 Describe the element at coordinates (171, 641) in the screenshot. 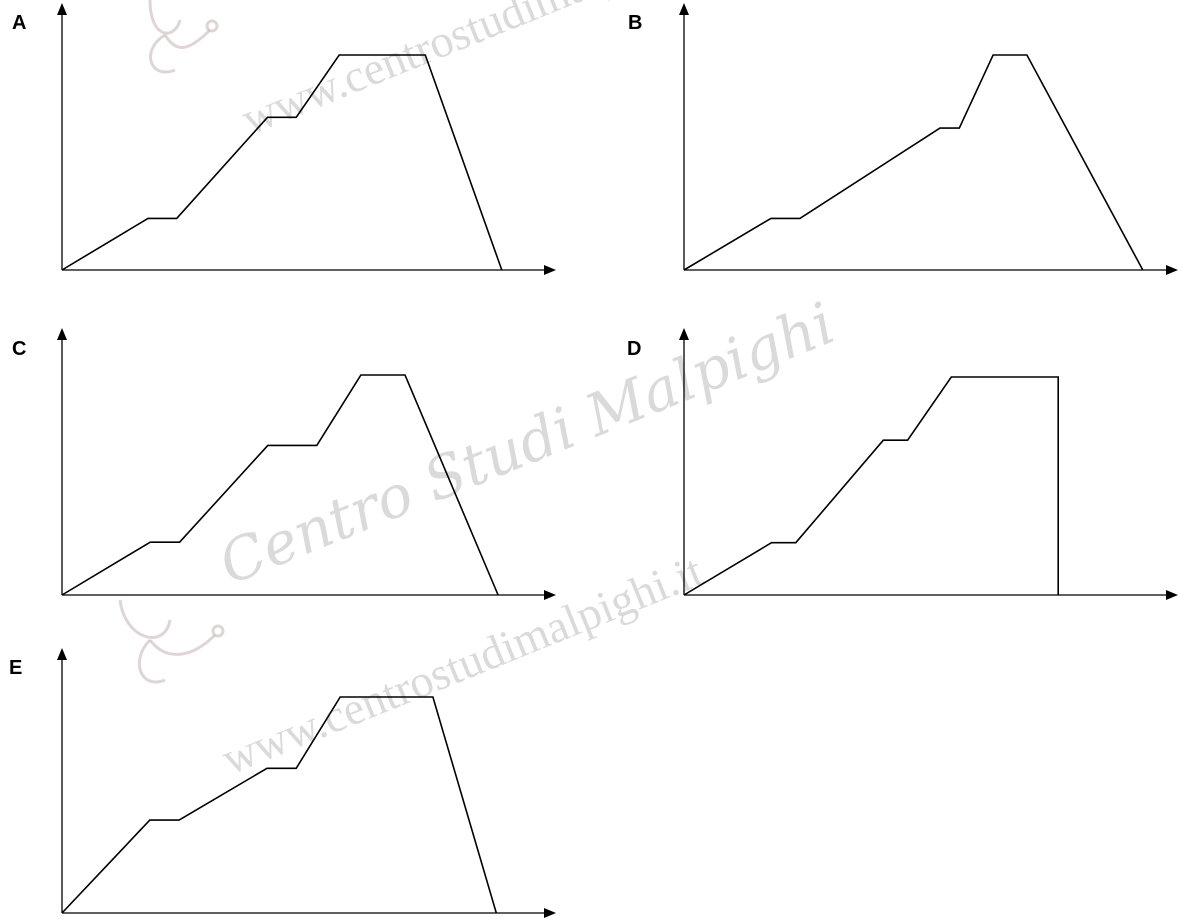

I see `stethoscope-logo-icon-lower` at that location.